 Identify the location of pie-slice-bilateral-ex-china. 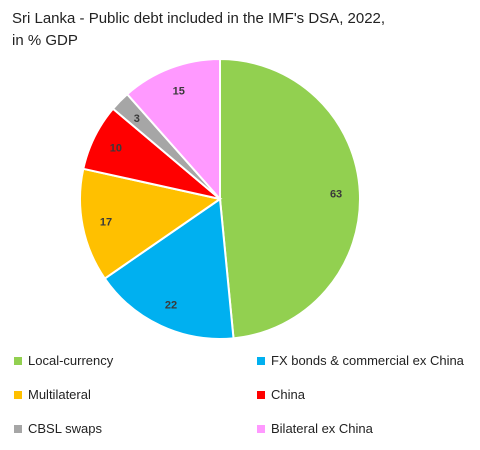
(173, 129).